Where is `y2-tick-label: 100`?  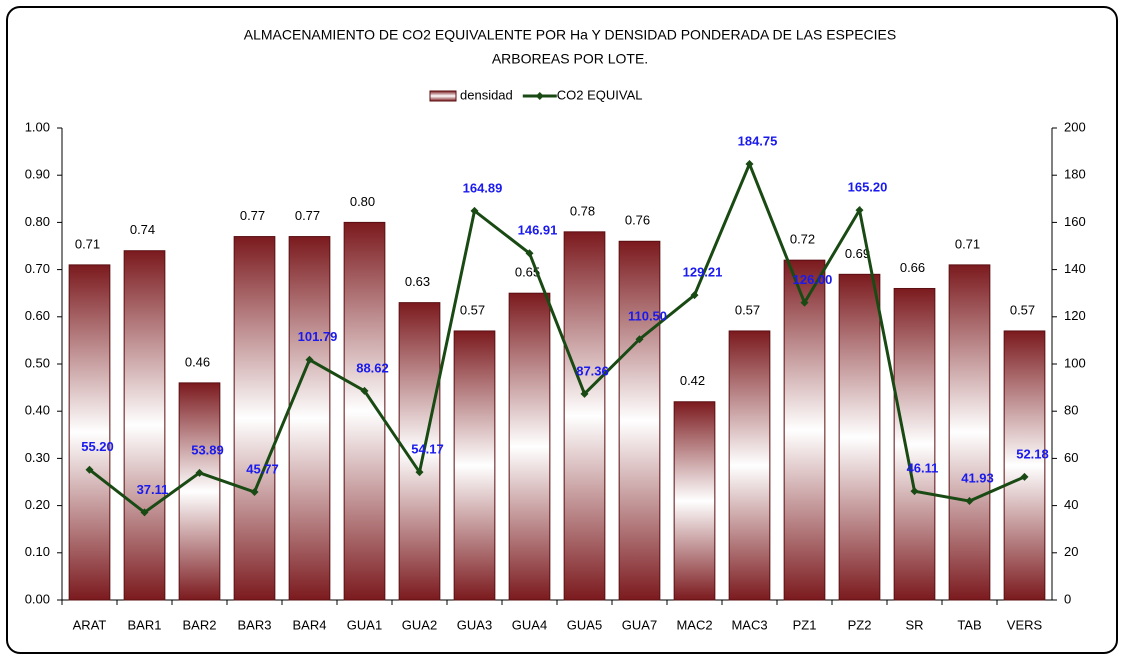
y2-tick-label: 100 is located at coordinates (1075, 362).